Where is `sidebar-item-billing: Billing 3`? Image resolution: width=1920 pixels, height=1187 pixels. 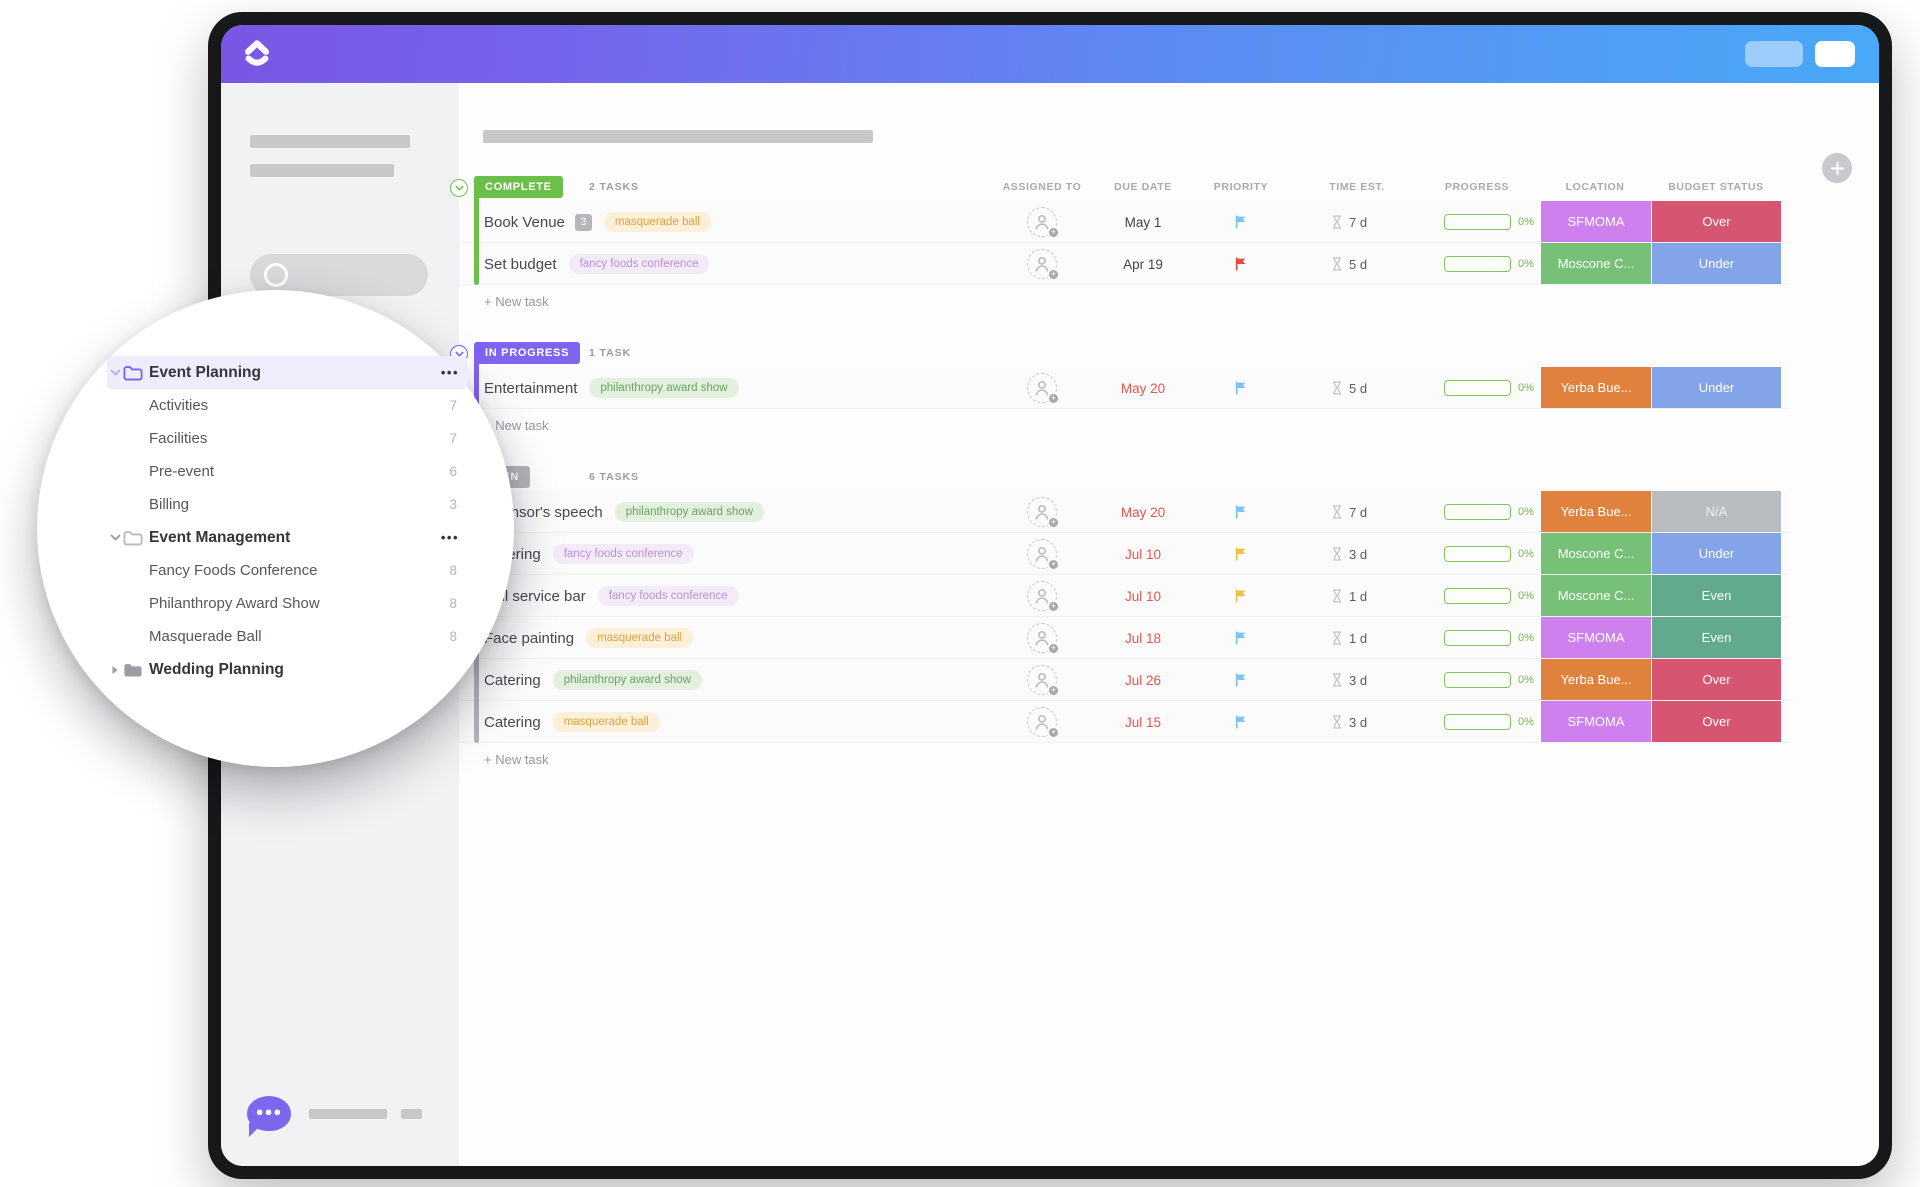
sidebar-item-billing: Billing 3 is located at coordinates (287, 504).